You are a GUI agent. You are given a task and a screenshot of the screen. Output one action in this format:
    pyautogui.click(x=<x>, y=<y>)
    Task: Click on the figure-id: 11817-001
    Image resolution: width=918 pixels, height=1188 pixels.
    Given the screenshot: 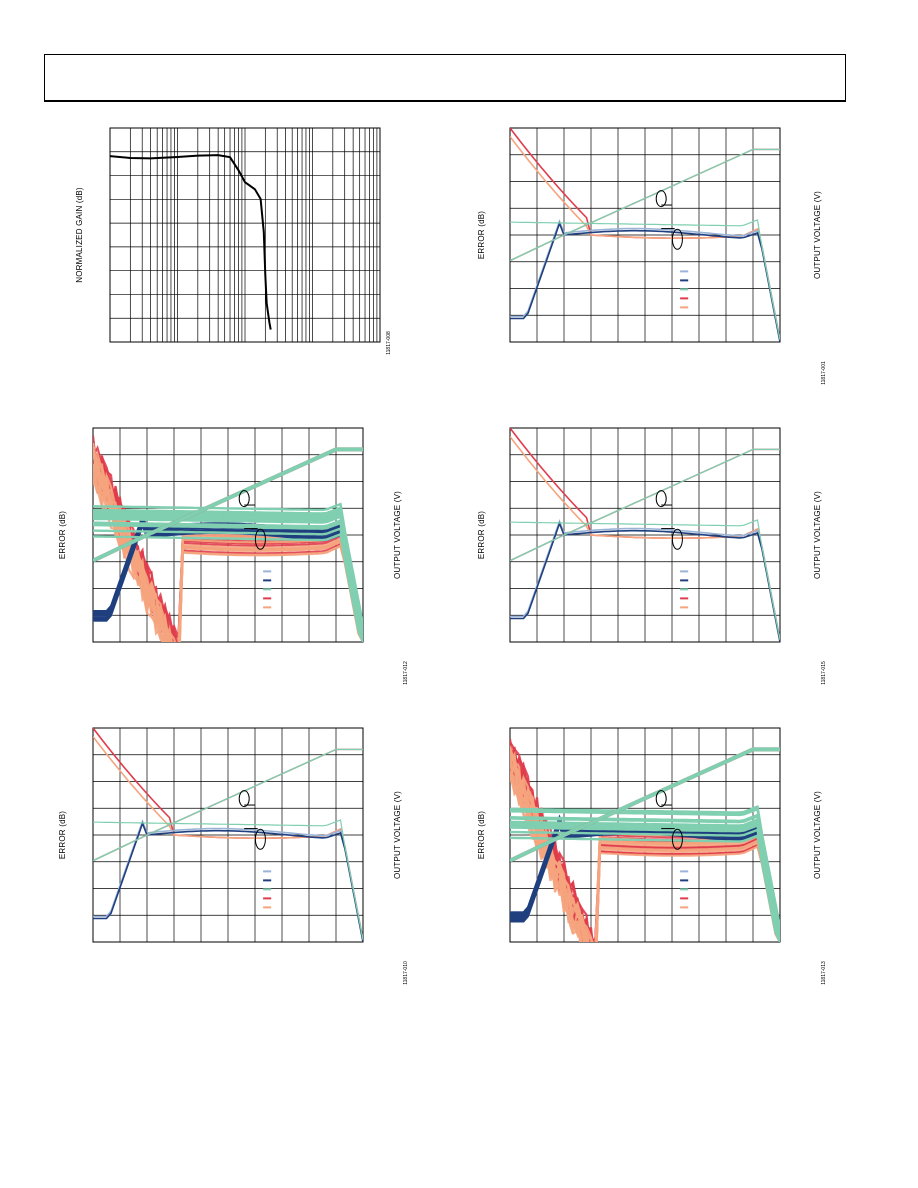 What is the action you would take?
    pyautogui.click(x=824, y=373)
    